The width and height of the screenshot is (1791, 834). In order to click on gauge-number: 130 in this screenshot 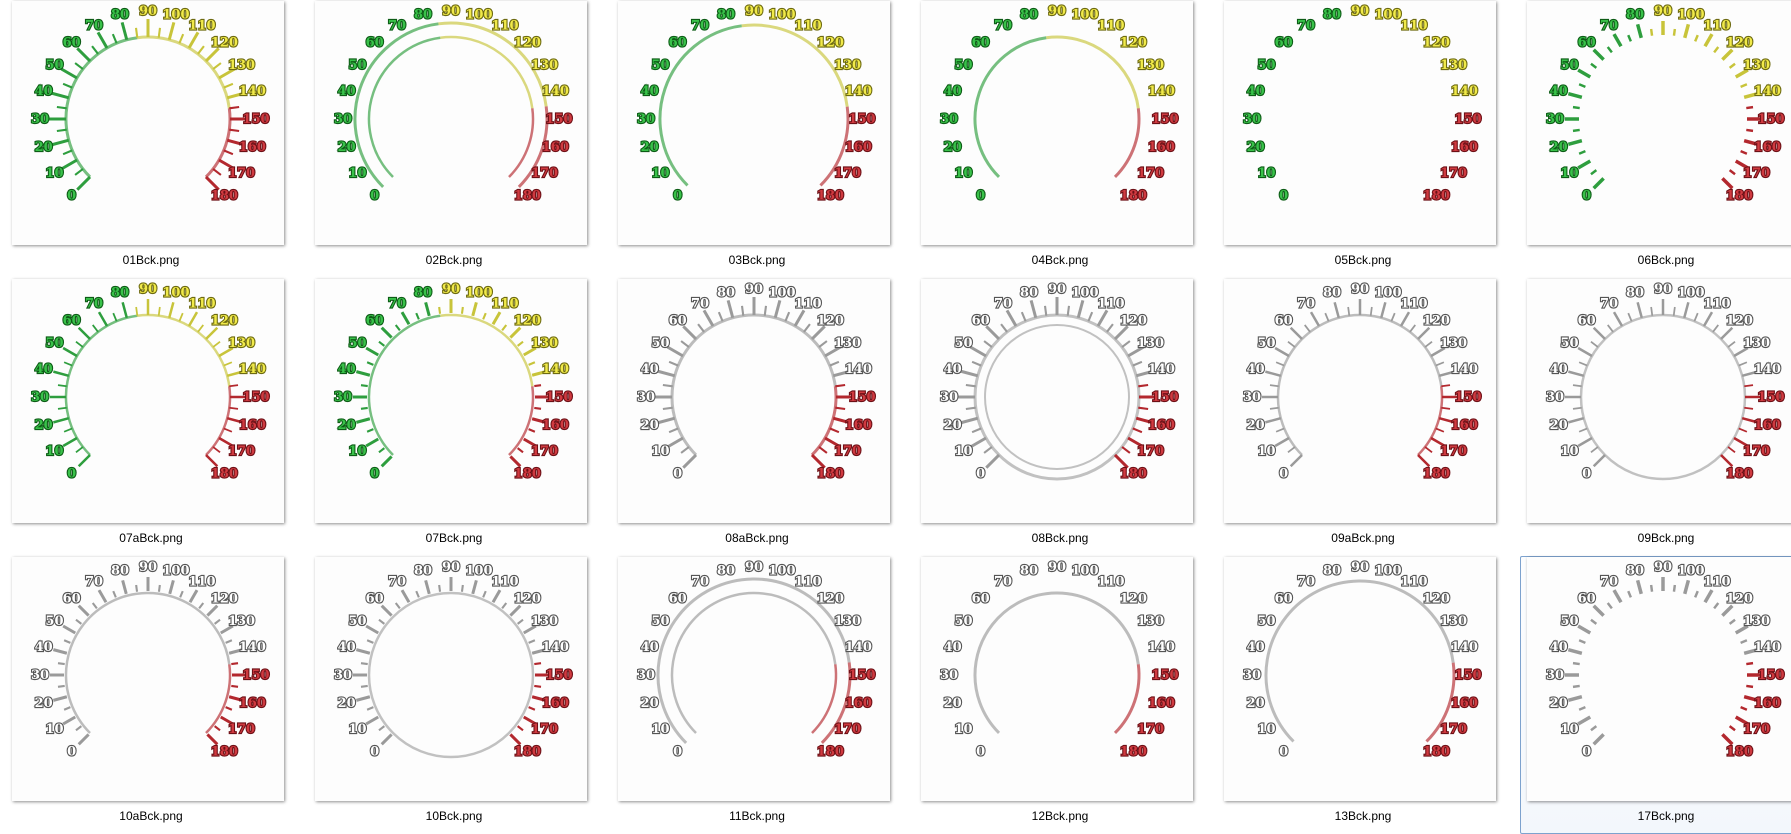, I will do `click(847, 65)`.